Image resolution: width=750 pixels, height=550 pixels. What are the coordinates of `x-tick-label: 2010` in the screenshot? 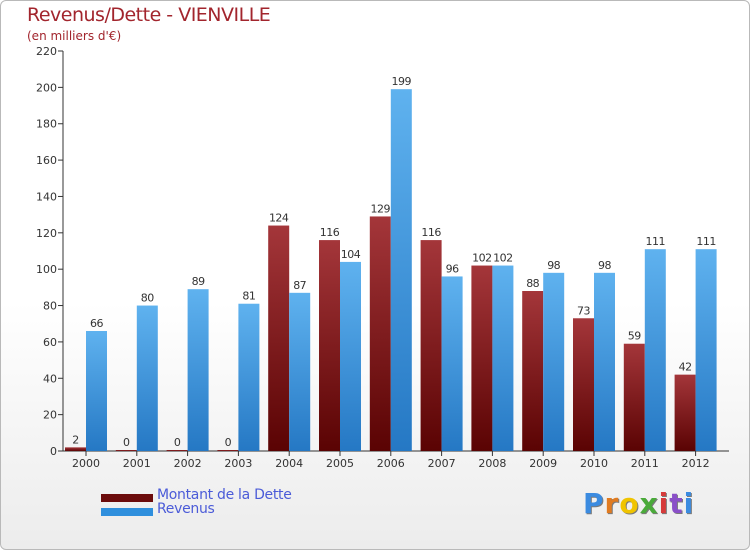 It's located at (594, 463).